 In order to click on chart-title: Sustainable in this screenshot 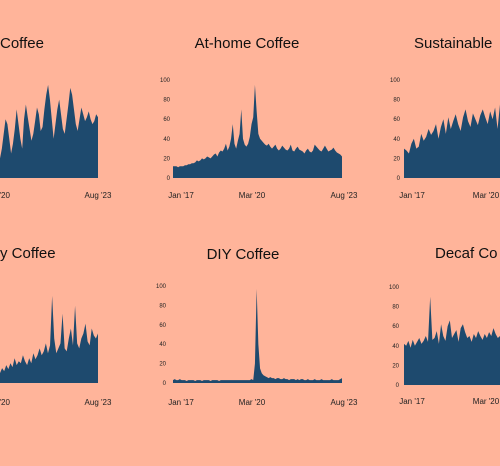, I will do `click(453, 43)`.